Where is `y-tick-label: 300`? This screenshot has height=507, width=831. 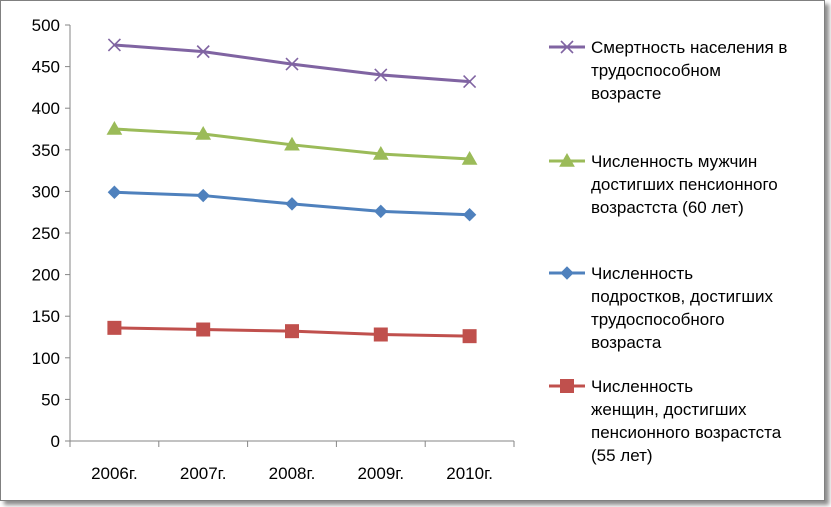
y-tick-label: 300 is located at coordinates (46, 191).